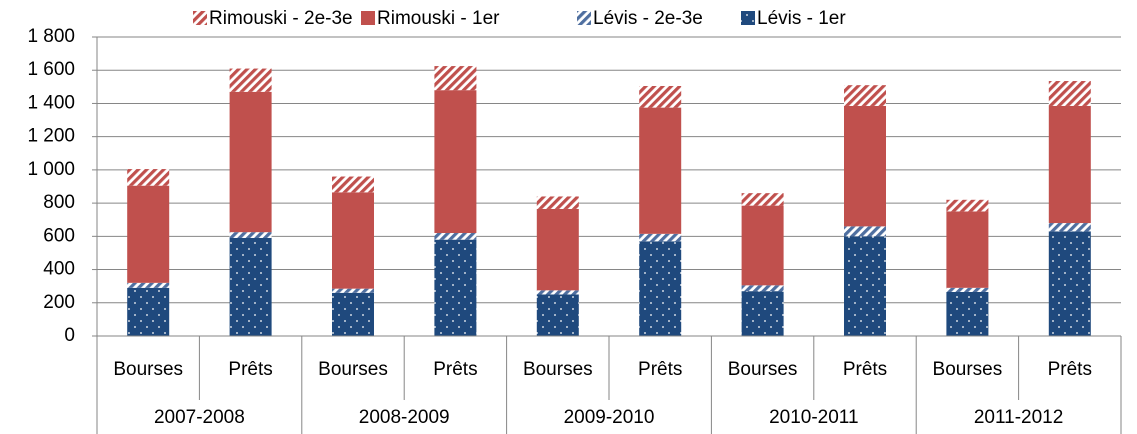 The height and width of the screenshot is (434, 1137). Describe the element at coordinates (69, 335) in the screenshot. I see `y-tick-label: 0` at that location.